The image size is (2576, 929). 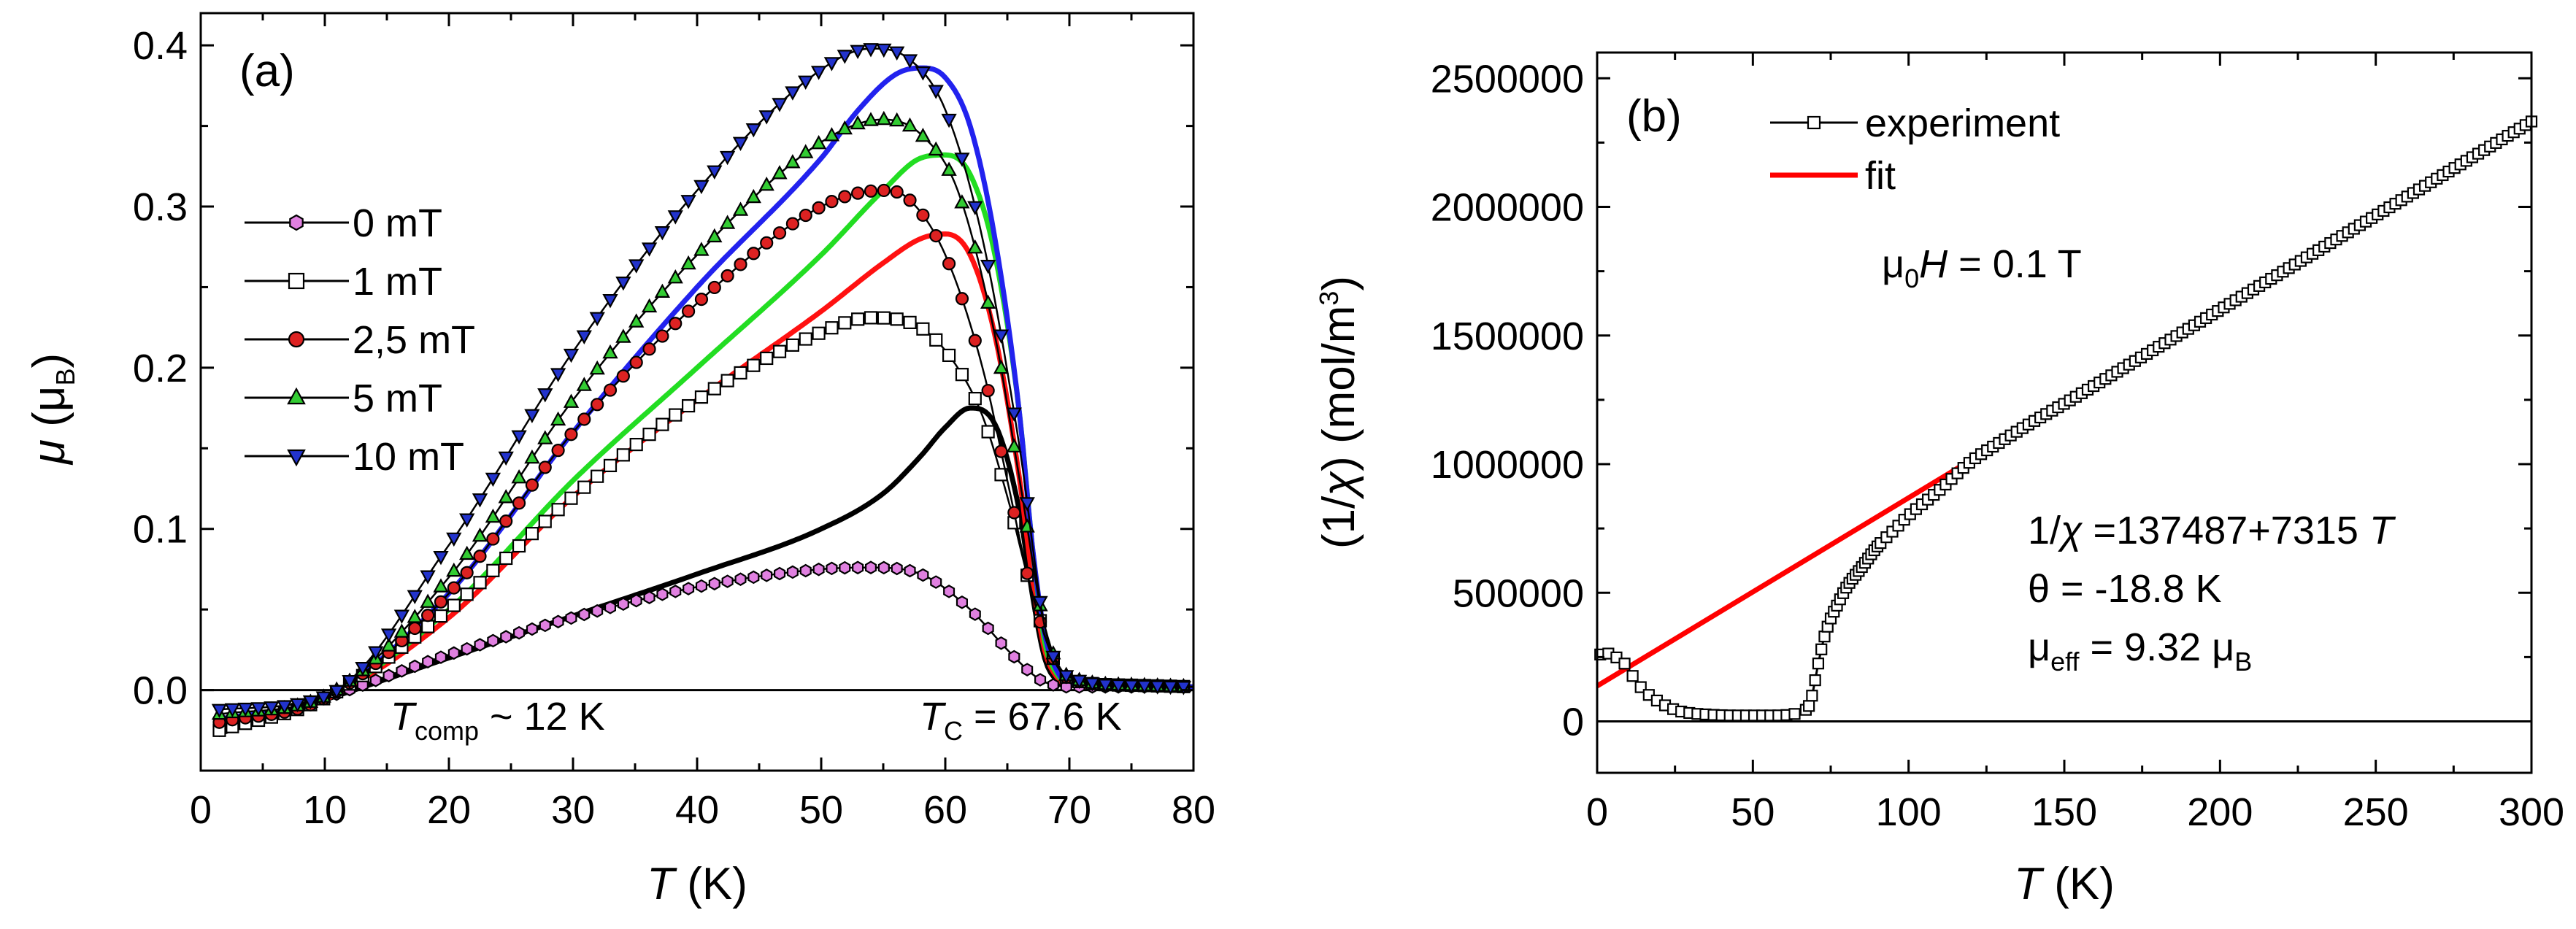 What do you see at coordinates (697, 810) in the screenshot?
I see `panel-a-x-tick-label: 40` at bounding box center [697, 810].